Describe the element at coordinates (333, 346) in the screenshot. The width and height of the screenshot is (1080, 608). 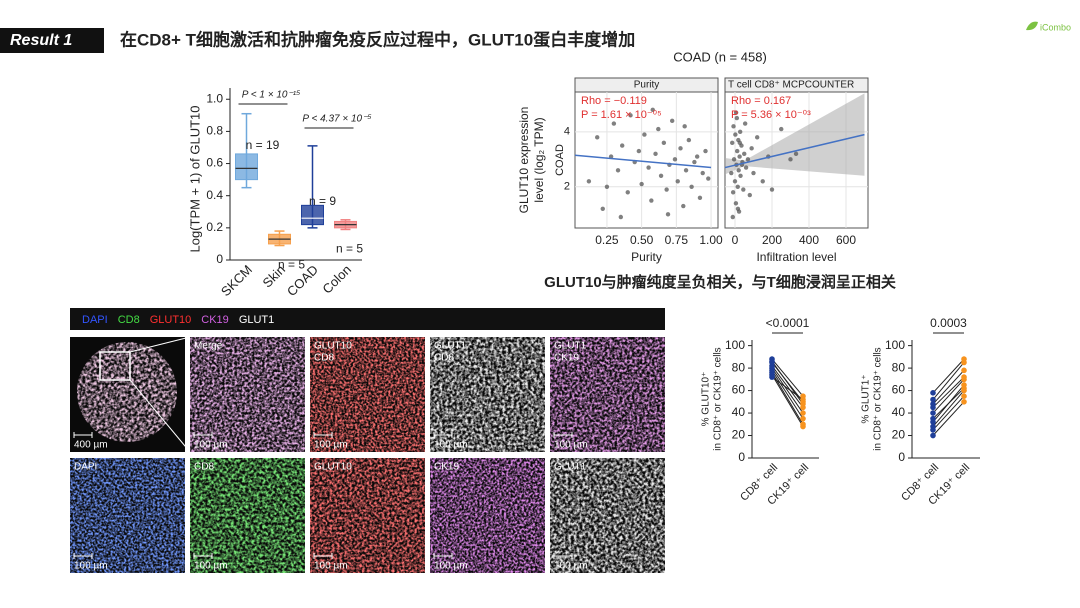
I see `panel-label: GLUT10` at that location.